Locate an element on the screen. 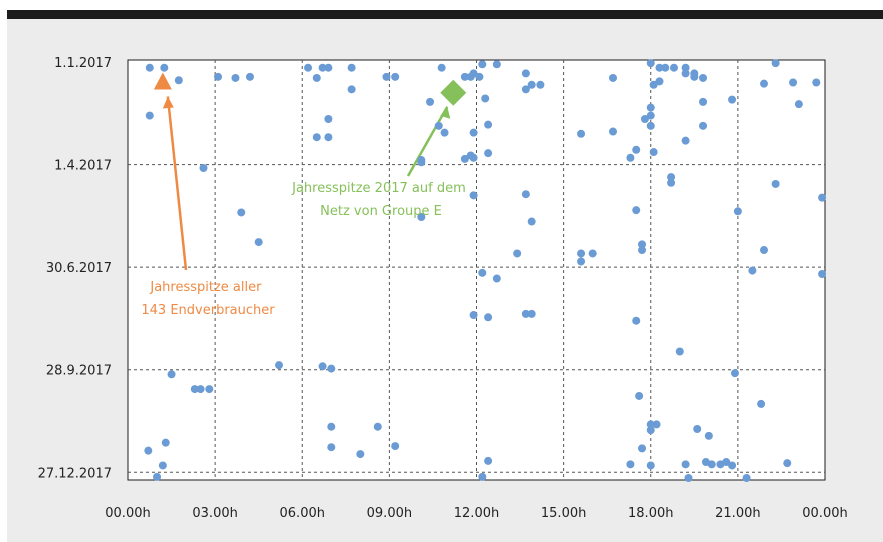 Image resolution: width=883 pixels, height=542 pixels. annotation-arrows is located at coordinates (306, 183).